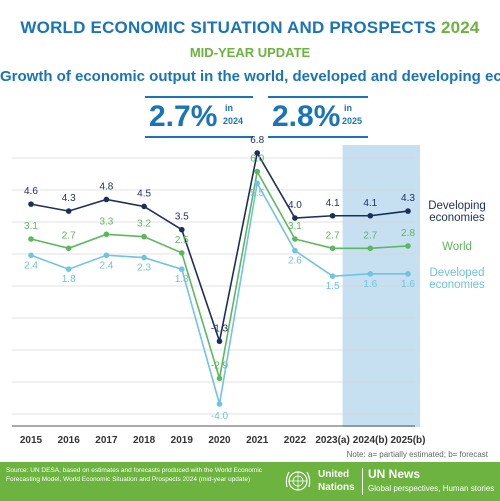 This screenshot has height=501, width=500. I want to click on world-value-5: -2.9, so click(220, 365).